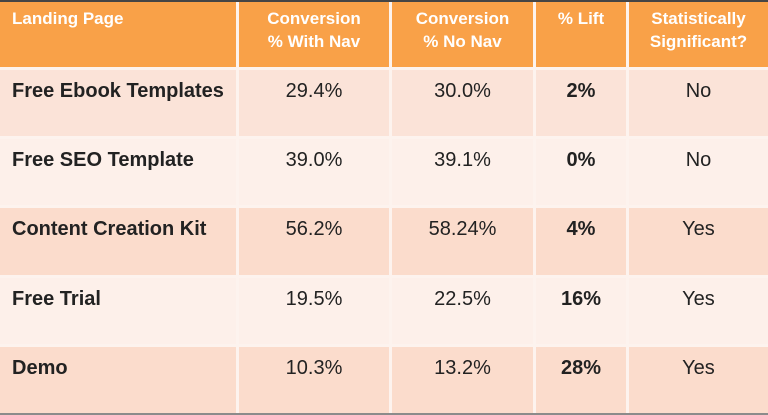 The height and width of the screenshot is (415, 768). I want to click on cell-conversion-no-nav: 39.1%, so click(462, 172).